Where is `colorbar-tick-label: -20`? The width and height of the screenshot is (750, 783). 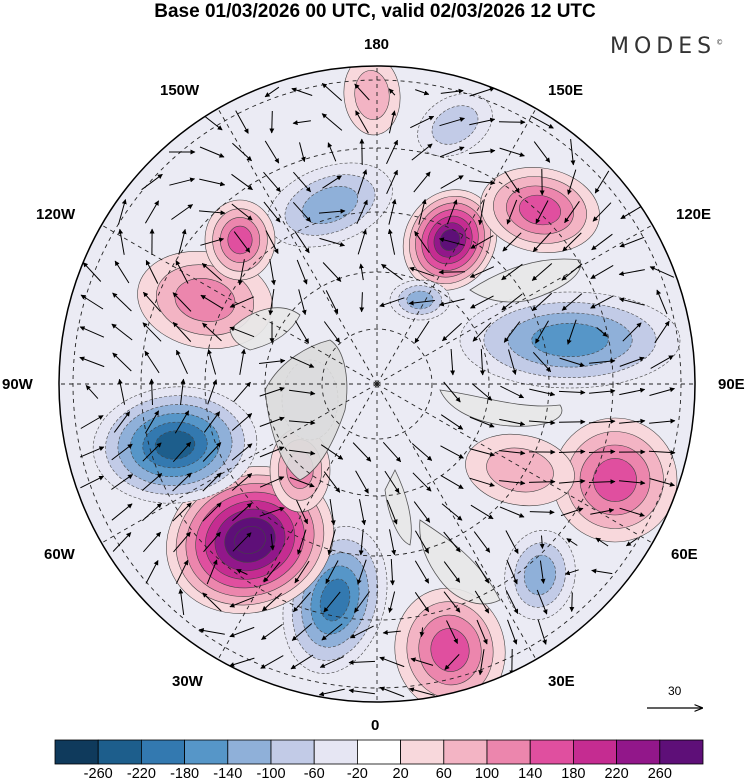 colorbar-tick-label: -20 is located at coordinates (357, 774).